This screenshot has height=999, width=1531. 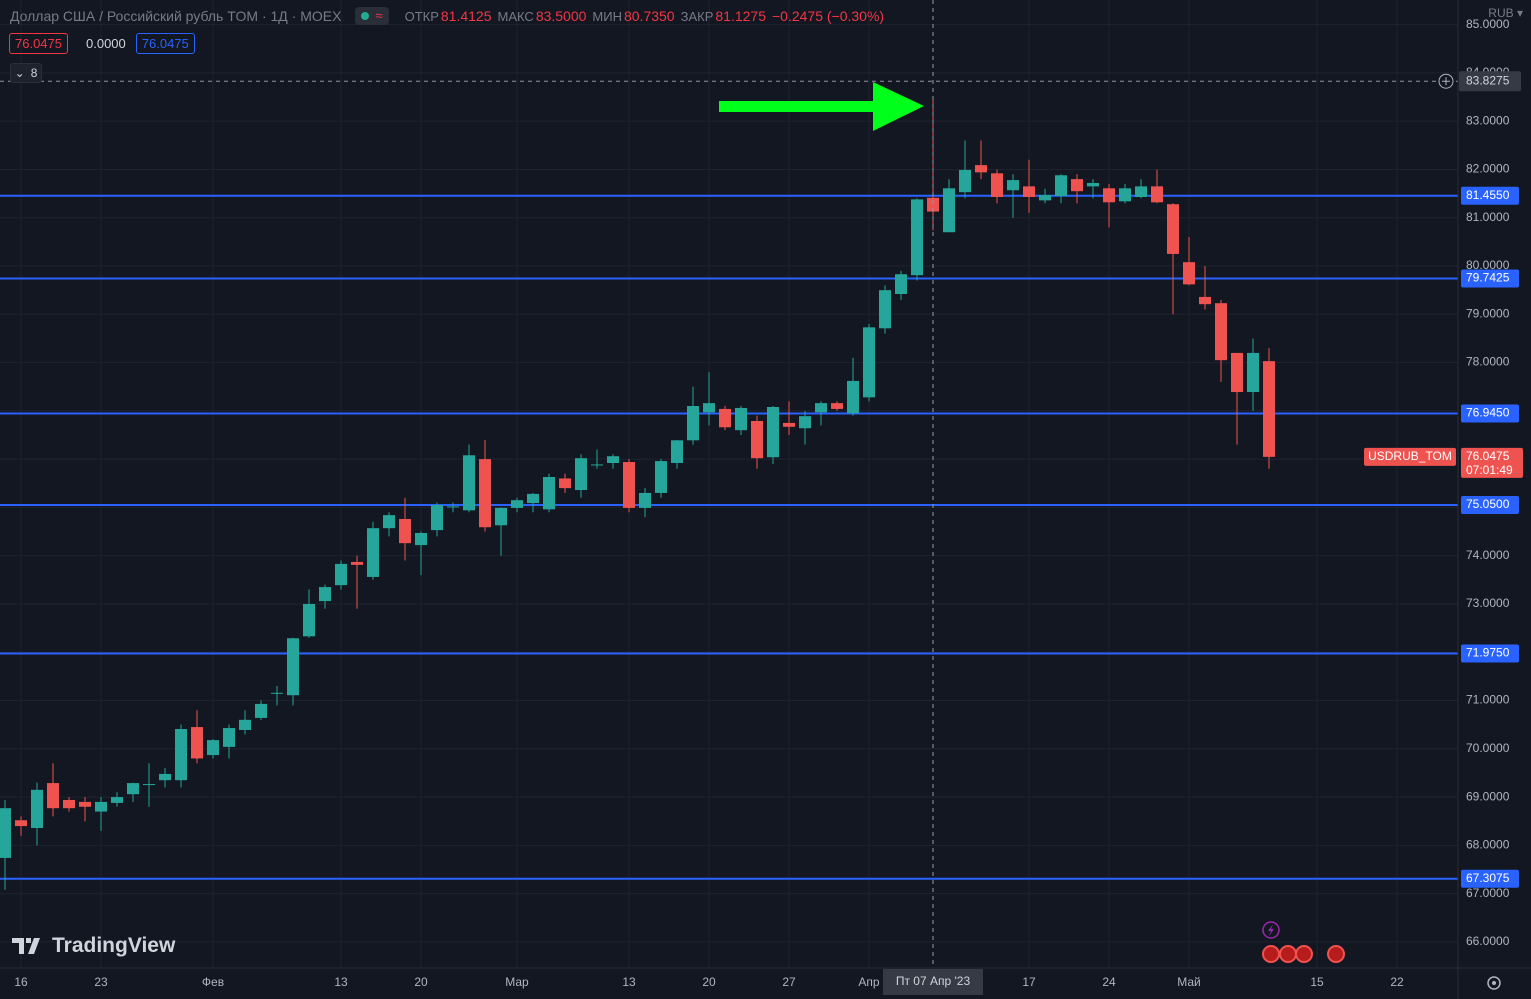 What do you see at coordinates (1488, 603) in the screenshot?
I see `y-tick-label: 73.0000` at bounding box center [1488, 603].